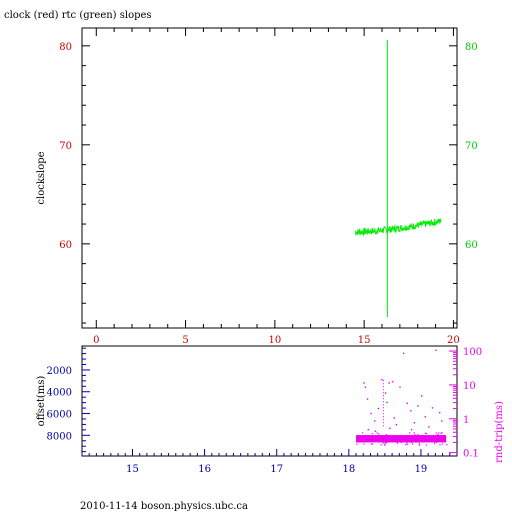 The height and width of the screenshot is (512, 512). Describe the element at coordinates (471, 245) in the screenshot. I see `slopes-right-tick-label: 60` at that location.